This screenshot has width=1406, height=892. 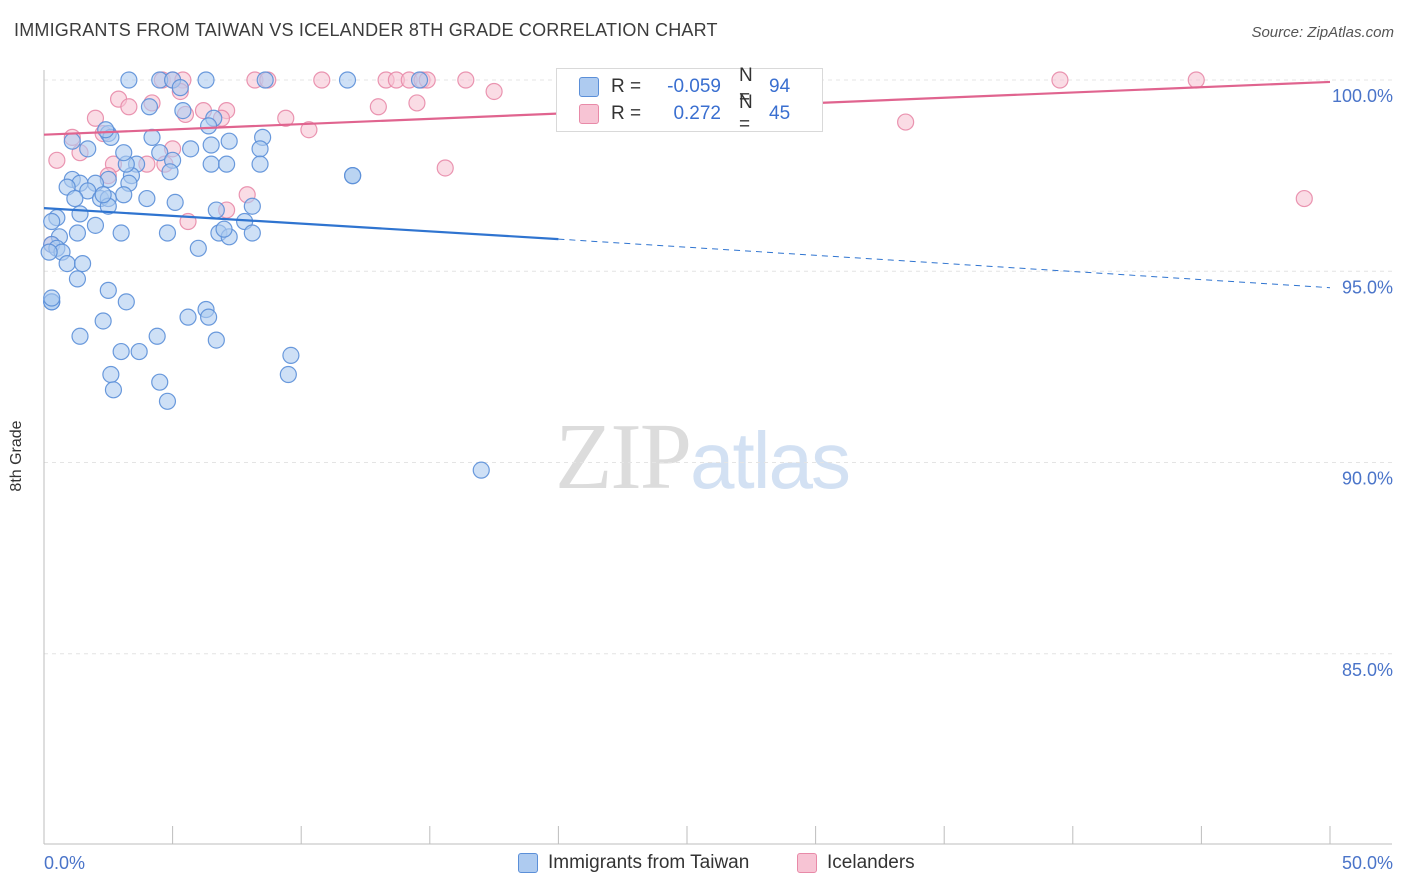 What do you see at coordinates (1362, 96) in the screenshot?
I see `y-tick-label: 100.0%` at bounding box center [1362, 96].